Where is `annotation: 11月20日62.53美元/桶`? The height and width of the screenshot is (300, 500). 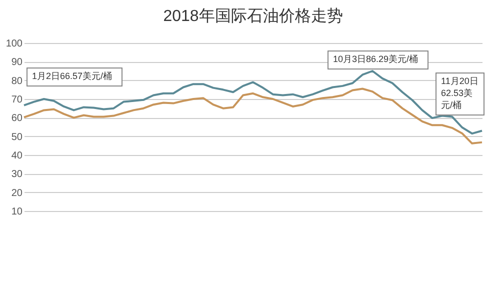
annotation: 11月20日62.53美元/桶 is located at coordinates (459, 93).